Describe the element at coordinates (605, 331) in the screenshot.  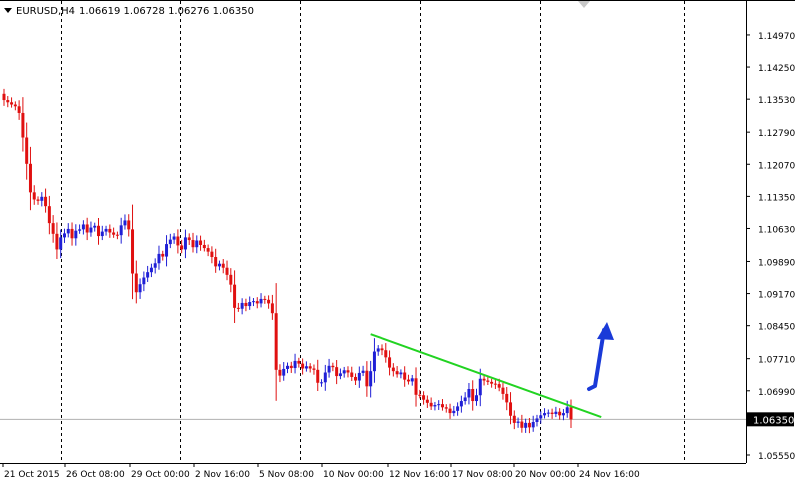
I see `arrow-head` at that location.